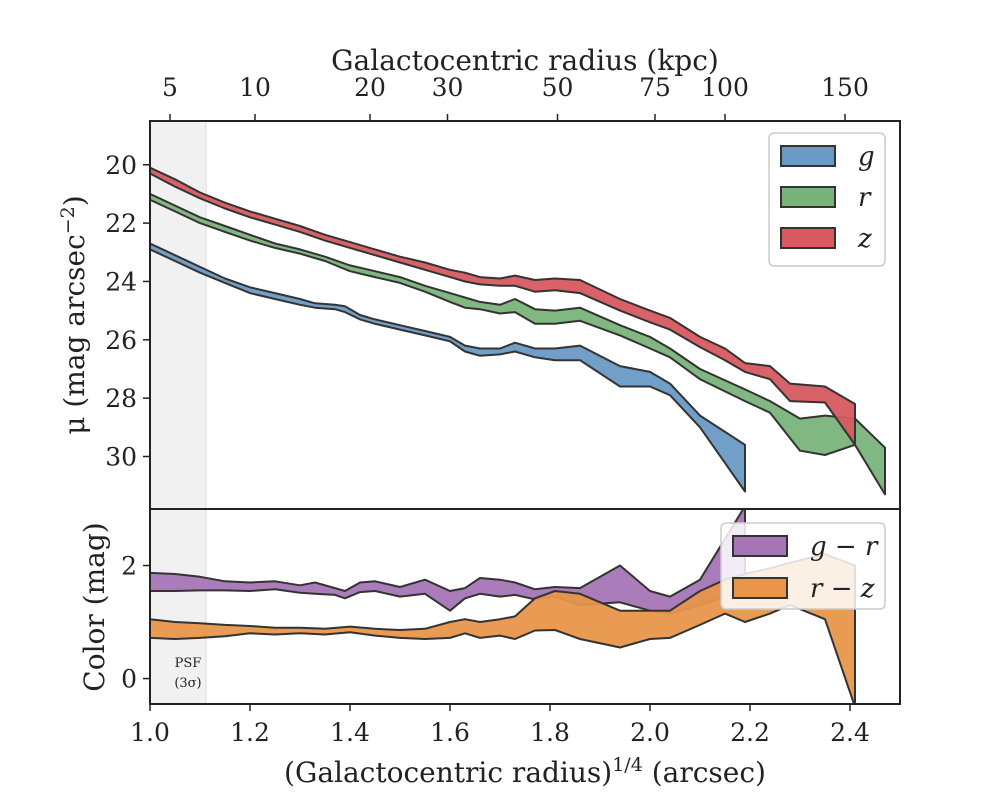 The image size is (1000, 800). What do you see at coordinates (68, 220) in the screenshot?
I see `surface-brightness-axis-title-exponent: −2` at bounding box center [68, 220].